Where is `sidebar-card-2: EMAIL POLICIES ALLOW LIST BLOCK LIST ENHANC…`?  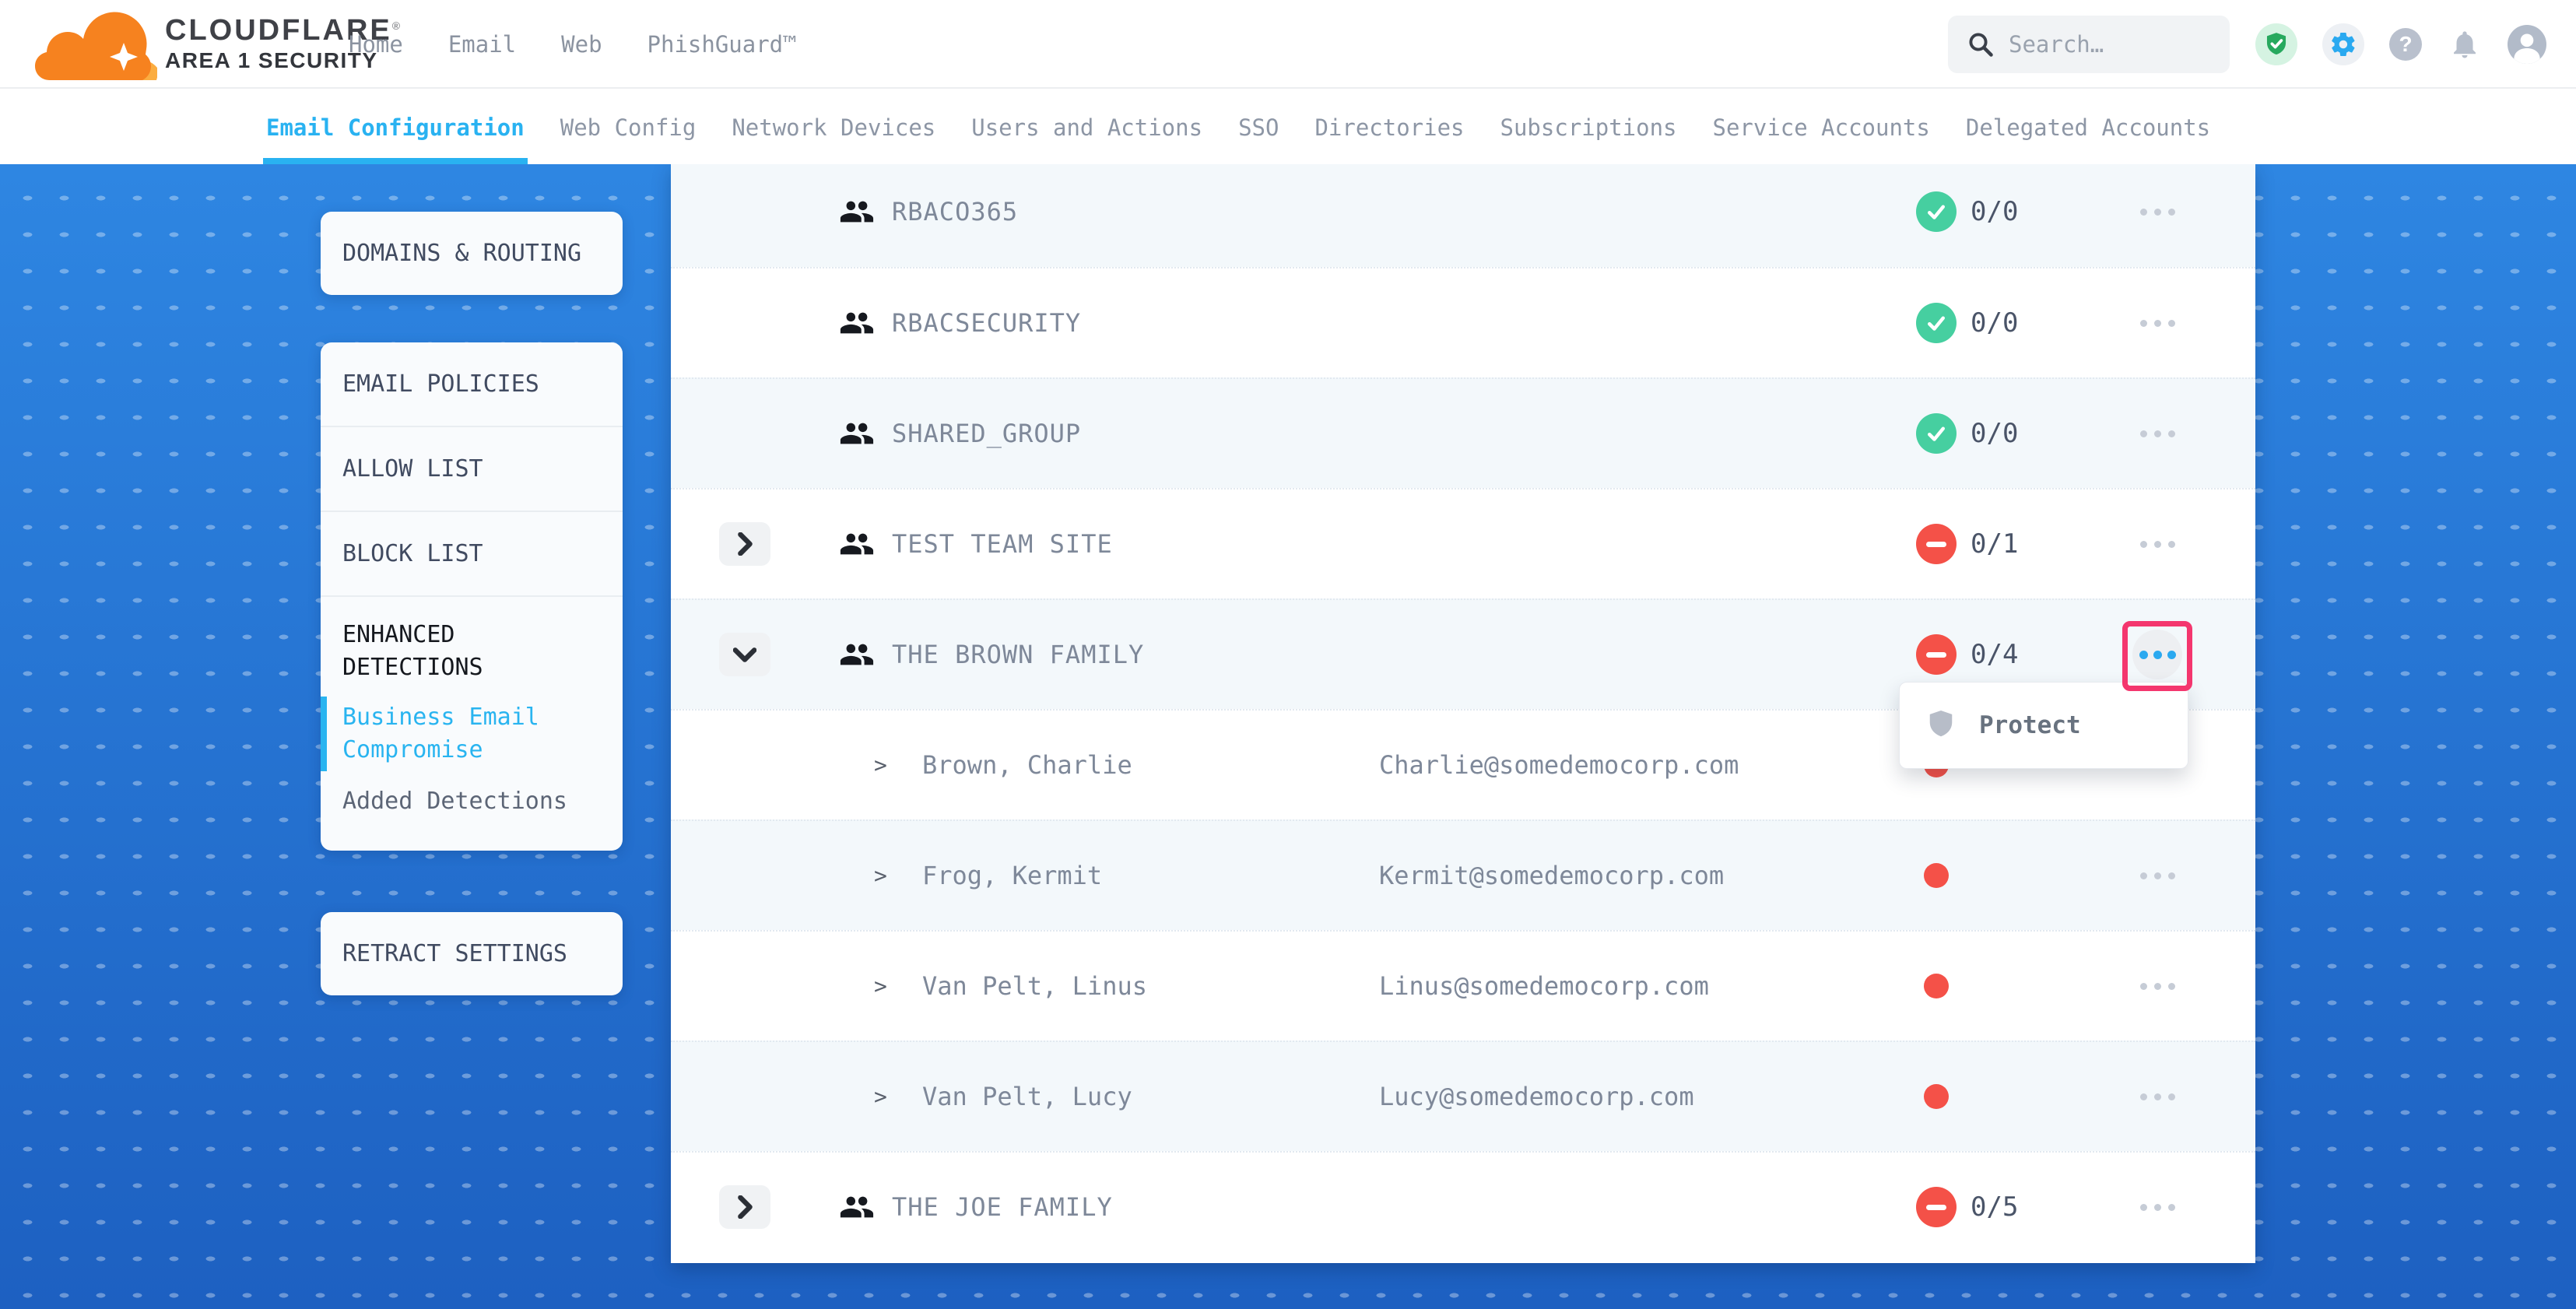
sidebar-card-2: EMAIL POLICIES ALLOW LIST BLOCK LIST ENHANC… is located at coordinates (472, 596).